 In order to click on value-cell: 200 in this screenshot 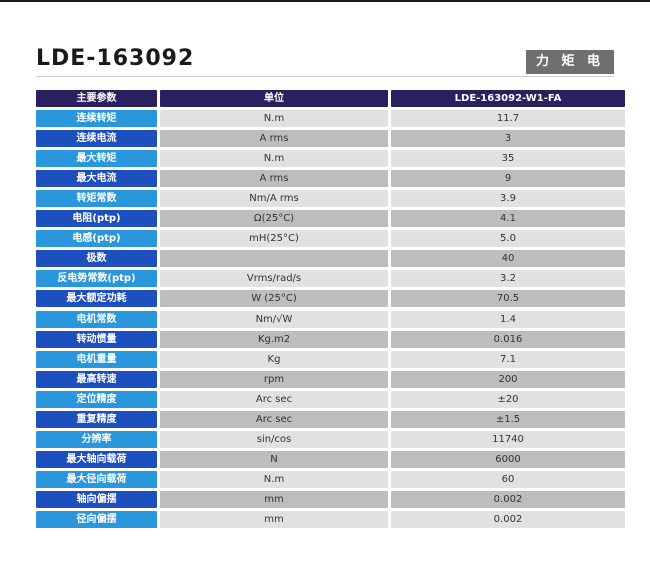, I will do `click(508, 379)`.